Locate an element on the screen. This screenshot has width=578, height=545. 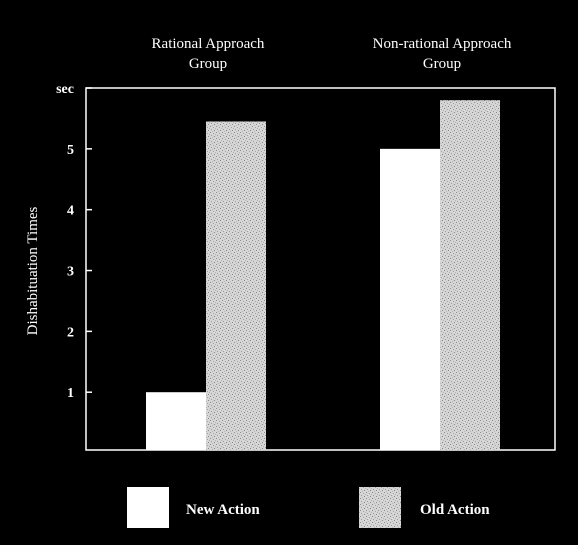
group-title: Non-rational Approach Group is located at coordinates (442, 54).